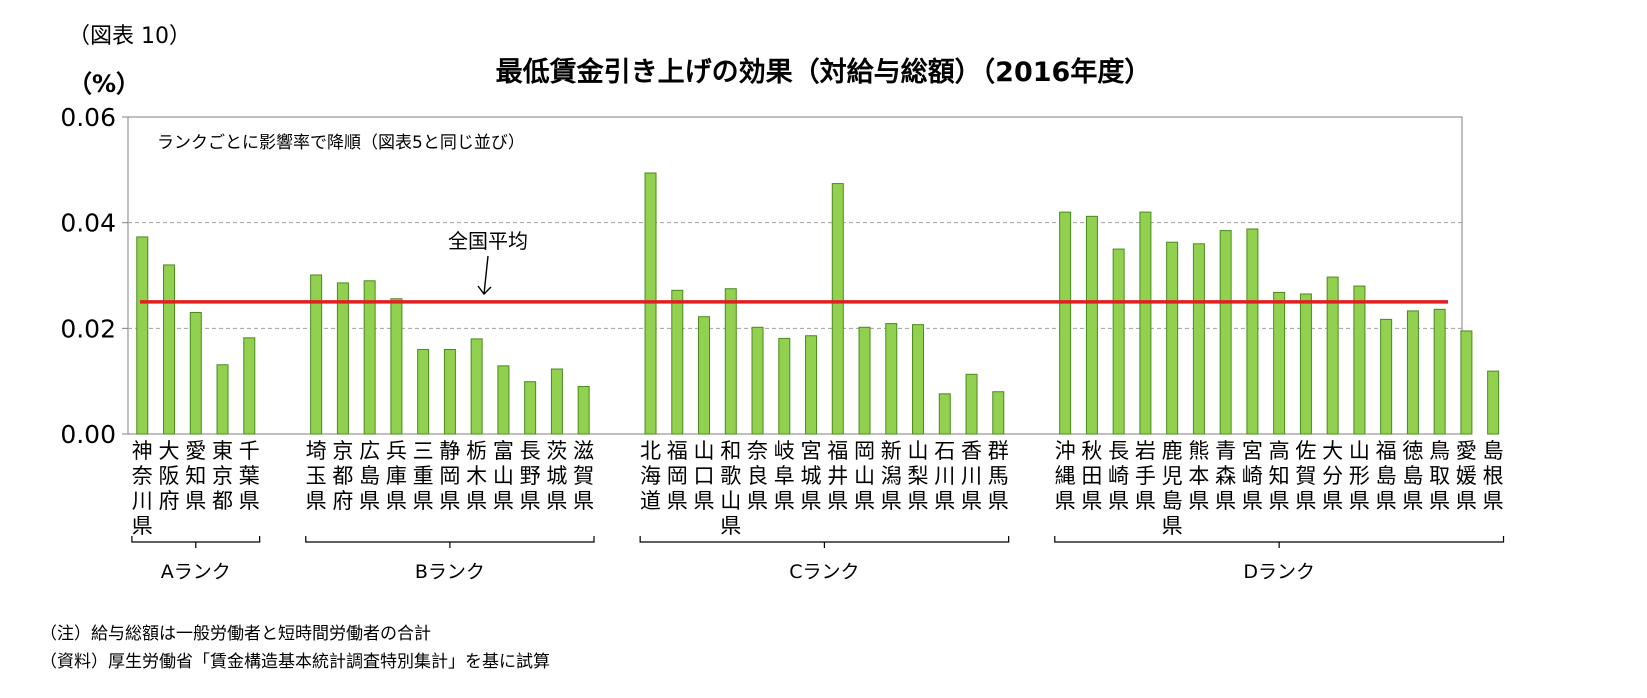 Image resolution: width=1647 pixels, height=698 pixels. What do you see at coordinates (249, 476) in the screenshot?
I see `category-label: 千葉県` at bounding box center [249, 476].